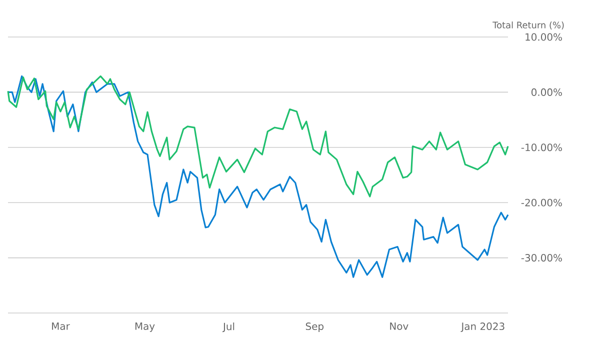 The image size is (612, 347). I want to click on y-tick-label: -30.00%, so click(541, 258).